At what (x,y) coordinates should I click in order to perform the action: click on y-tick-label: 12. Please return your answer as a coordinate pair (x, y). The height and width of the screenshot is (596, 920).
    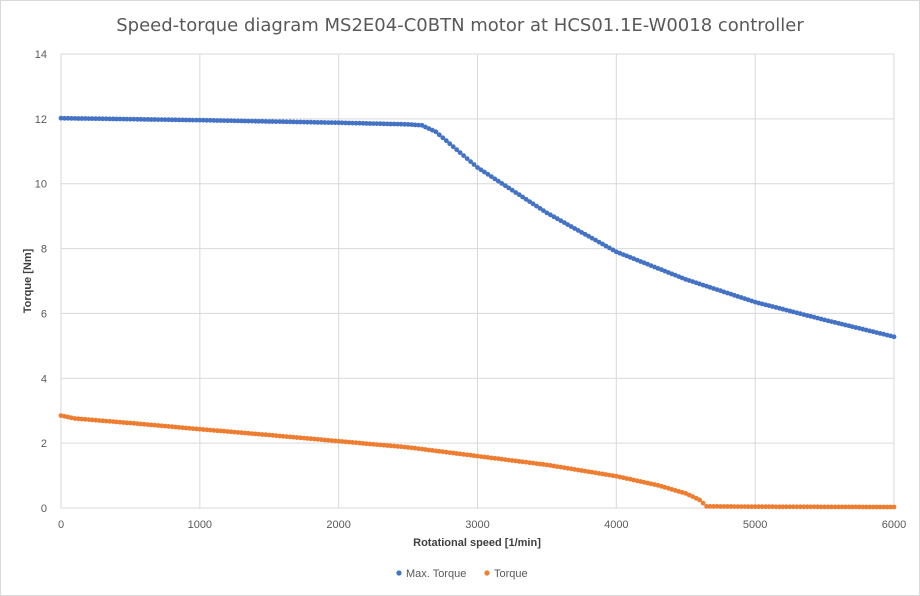
    Looking at the image, I should click on (41, 120).